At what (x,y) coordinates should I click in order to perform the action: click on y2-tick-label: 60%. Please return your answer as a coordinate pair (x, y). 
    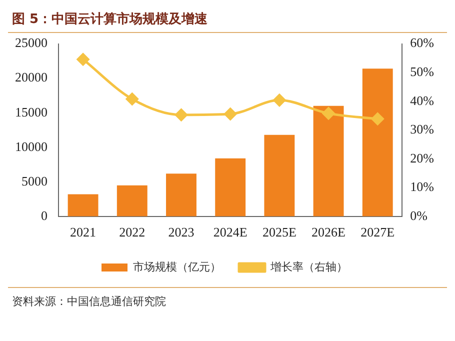
    Looking at the image, I should click on (422, 42).